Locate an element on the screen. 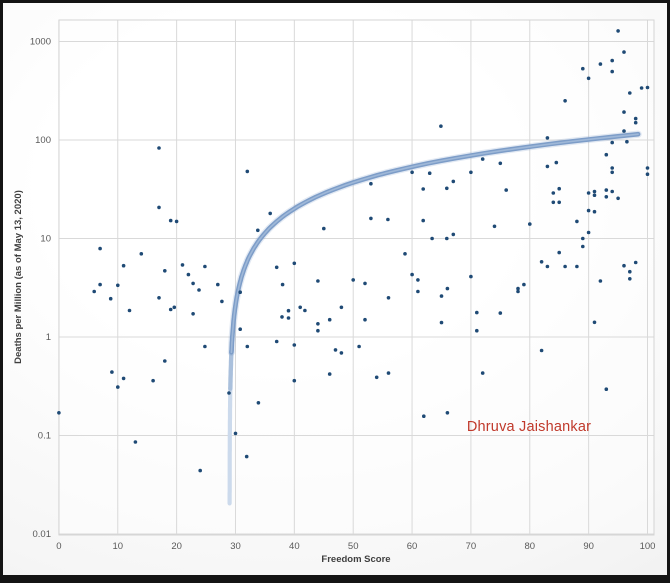 Image resolution: width=670 pixels, height=583 pixels. x-tick-label: 40 is located at coordinates (294, 546).